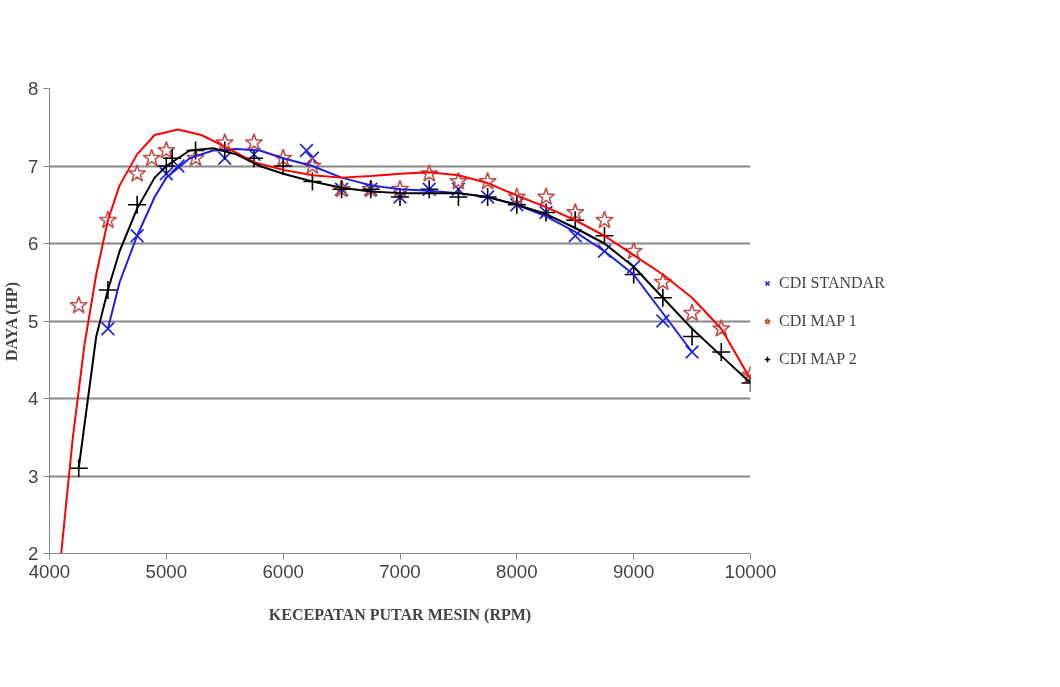  I want to click on x-axis-title: KECEPATAN PUTAR MESIN (RPM), so click(400, 614).